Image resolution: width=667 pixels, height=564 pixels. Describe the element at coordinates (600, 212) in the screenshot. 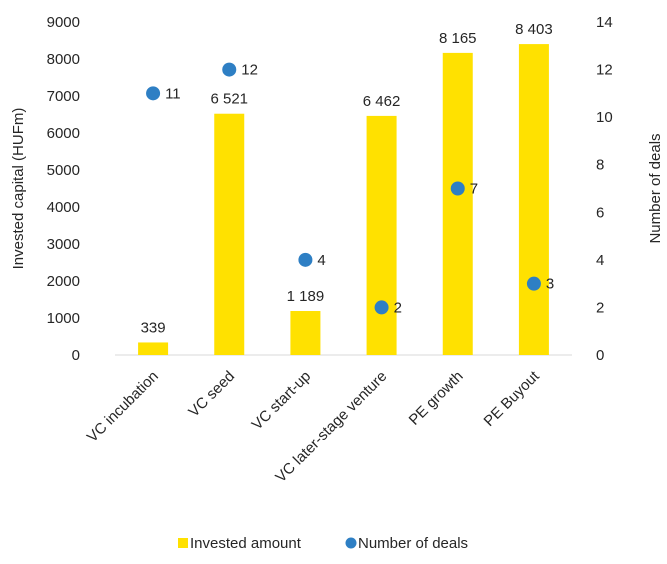

I see `y-right-tick-label: 6` at that location.